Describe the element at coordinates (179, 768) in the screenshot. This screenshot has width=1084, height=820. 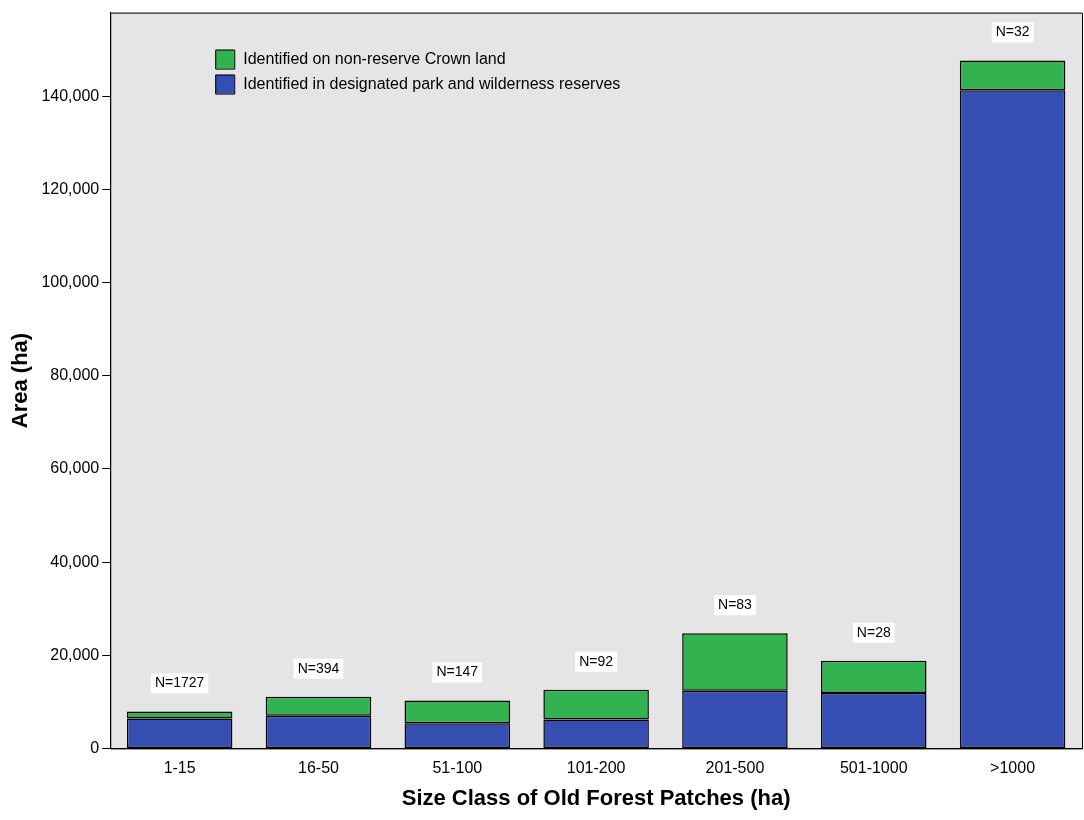
I see `x-tick-label: 1-15` at that location.